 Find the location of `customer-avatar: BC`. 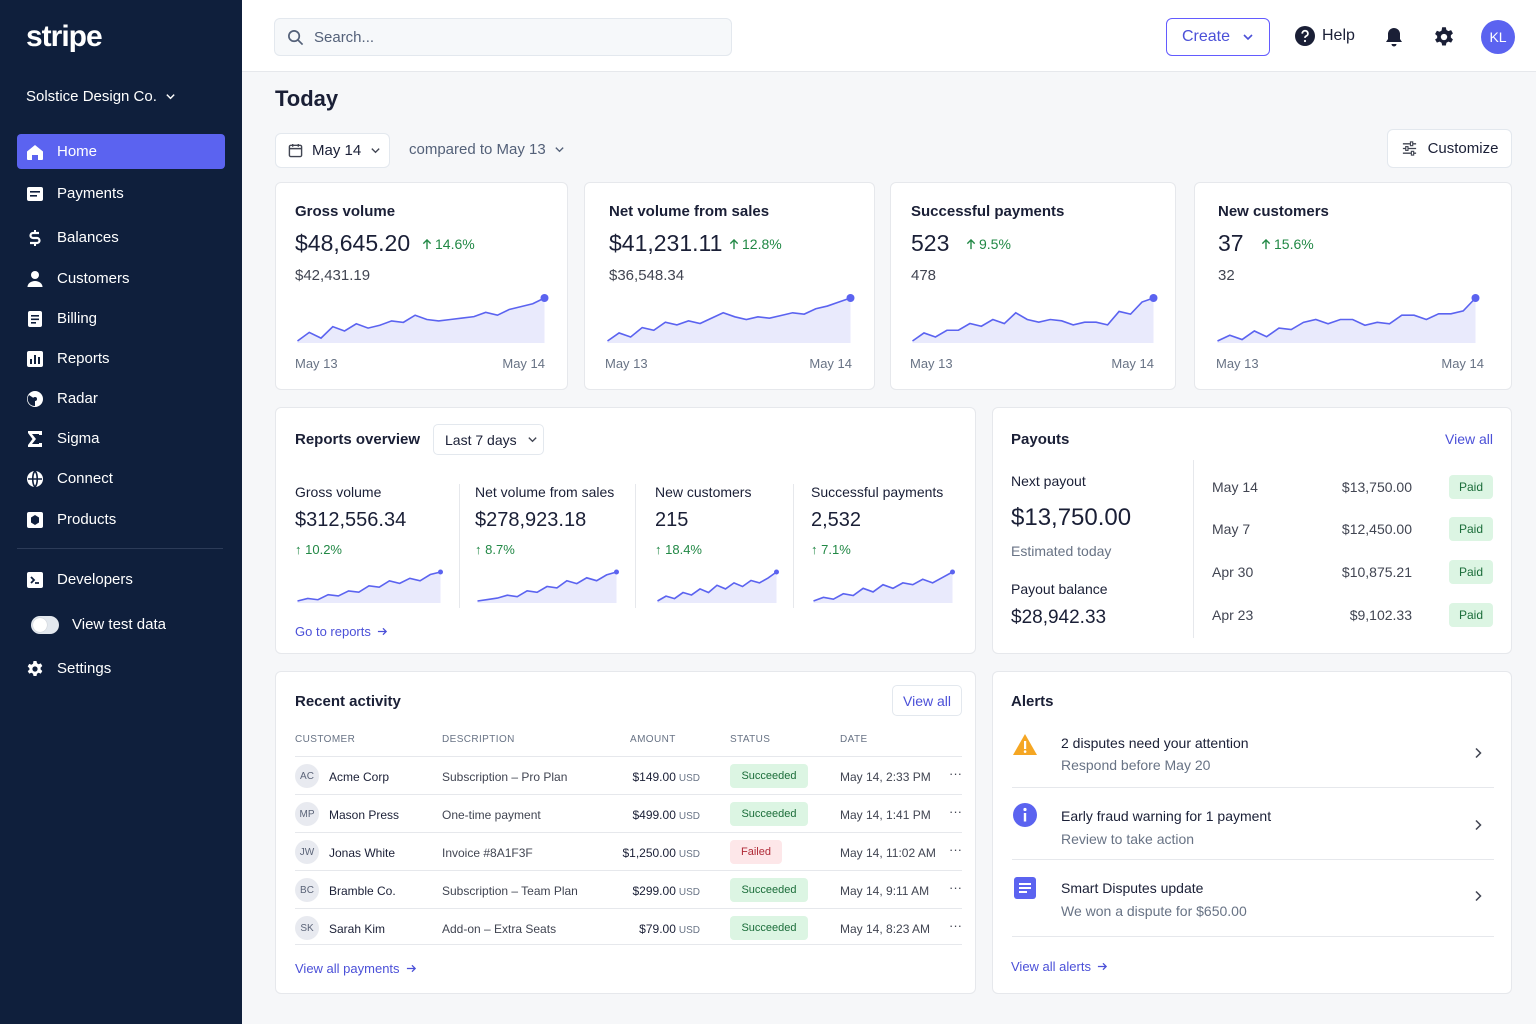

customer-avatar: BC is located at coordinates (307, 890).